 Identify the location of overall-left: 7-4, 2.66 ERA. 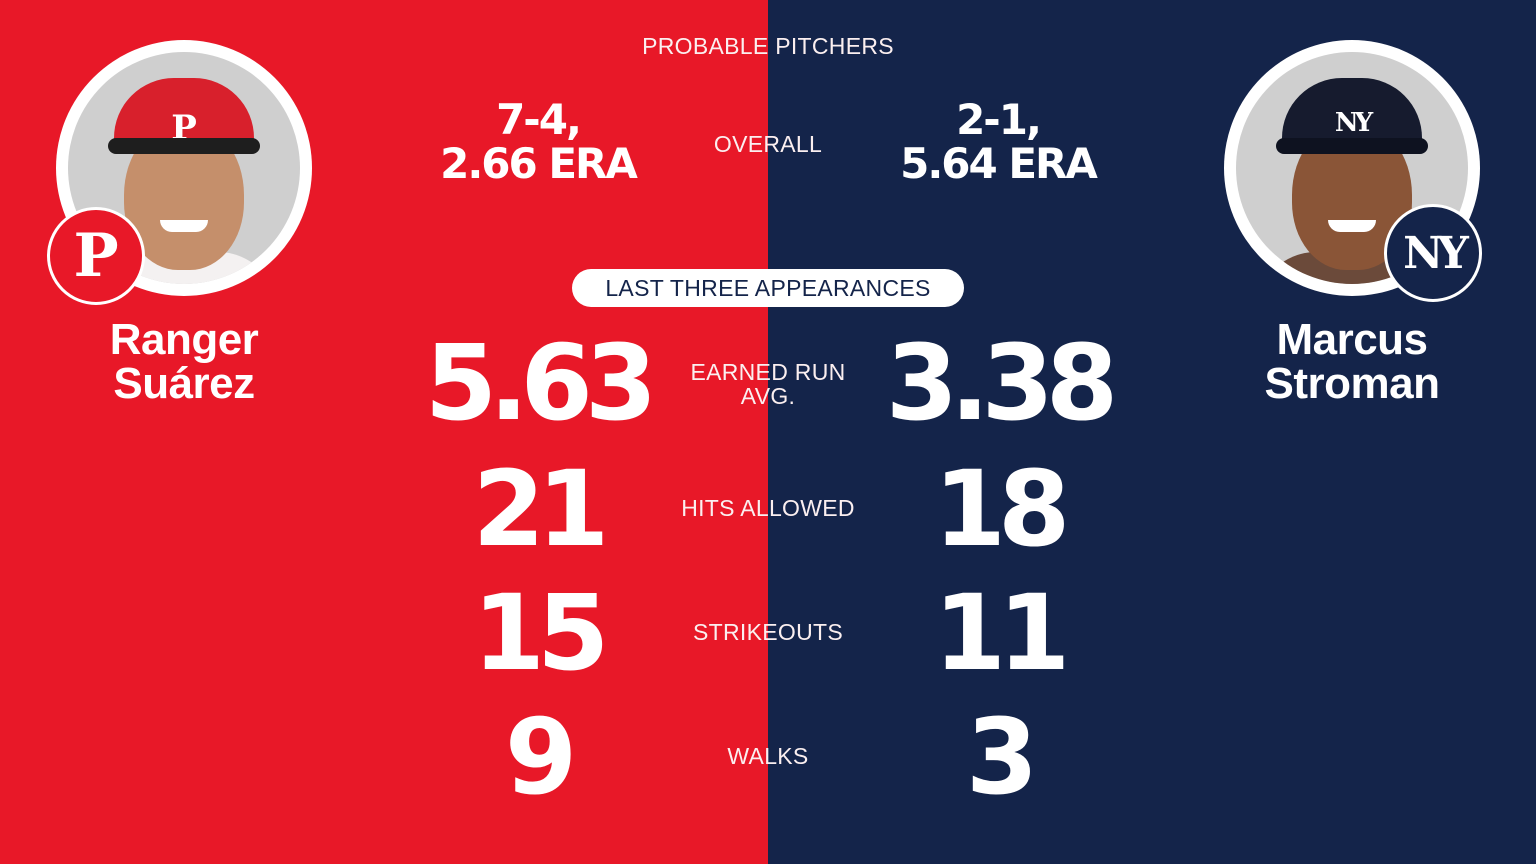
(538, 142).